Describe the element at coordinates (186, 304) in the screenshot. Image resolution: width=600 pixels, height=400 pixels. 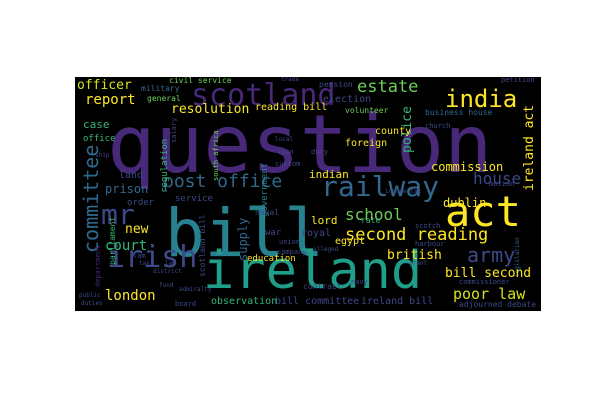
I see `word-board: board` at that location.